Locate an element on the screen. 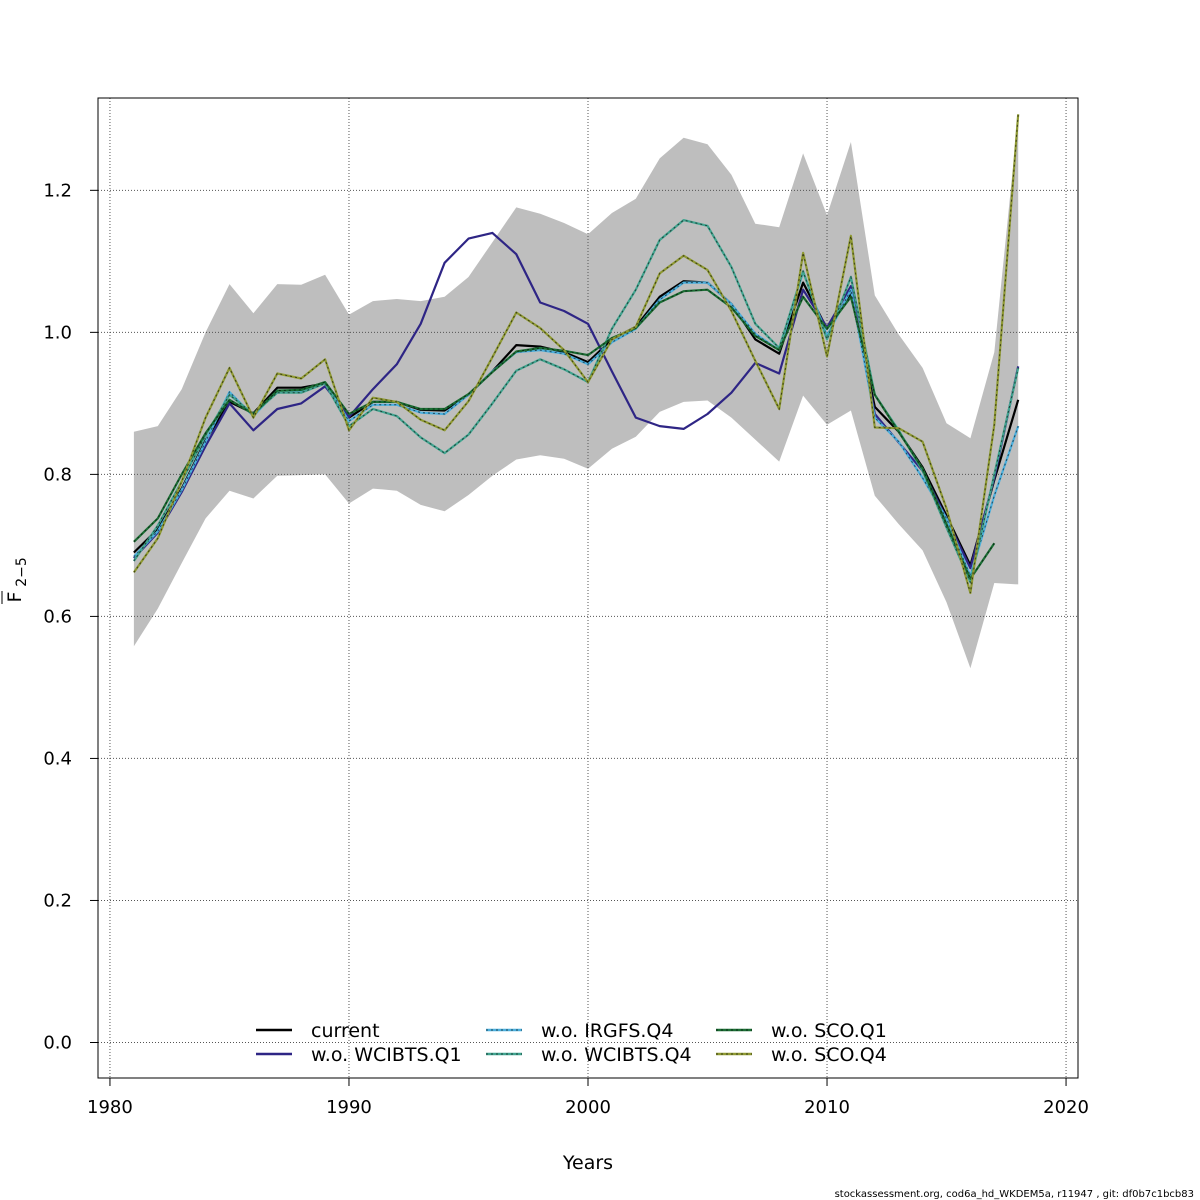 This screenshot has width=1200, height=1200. x-tick-label: 1980 is located at coordinates (110, 1107).